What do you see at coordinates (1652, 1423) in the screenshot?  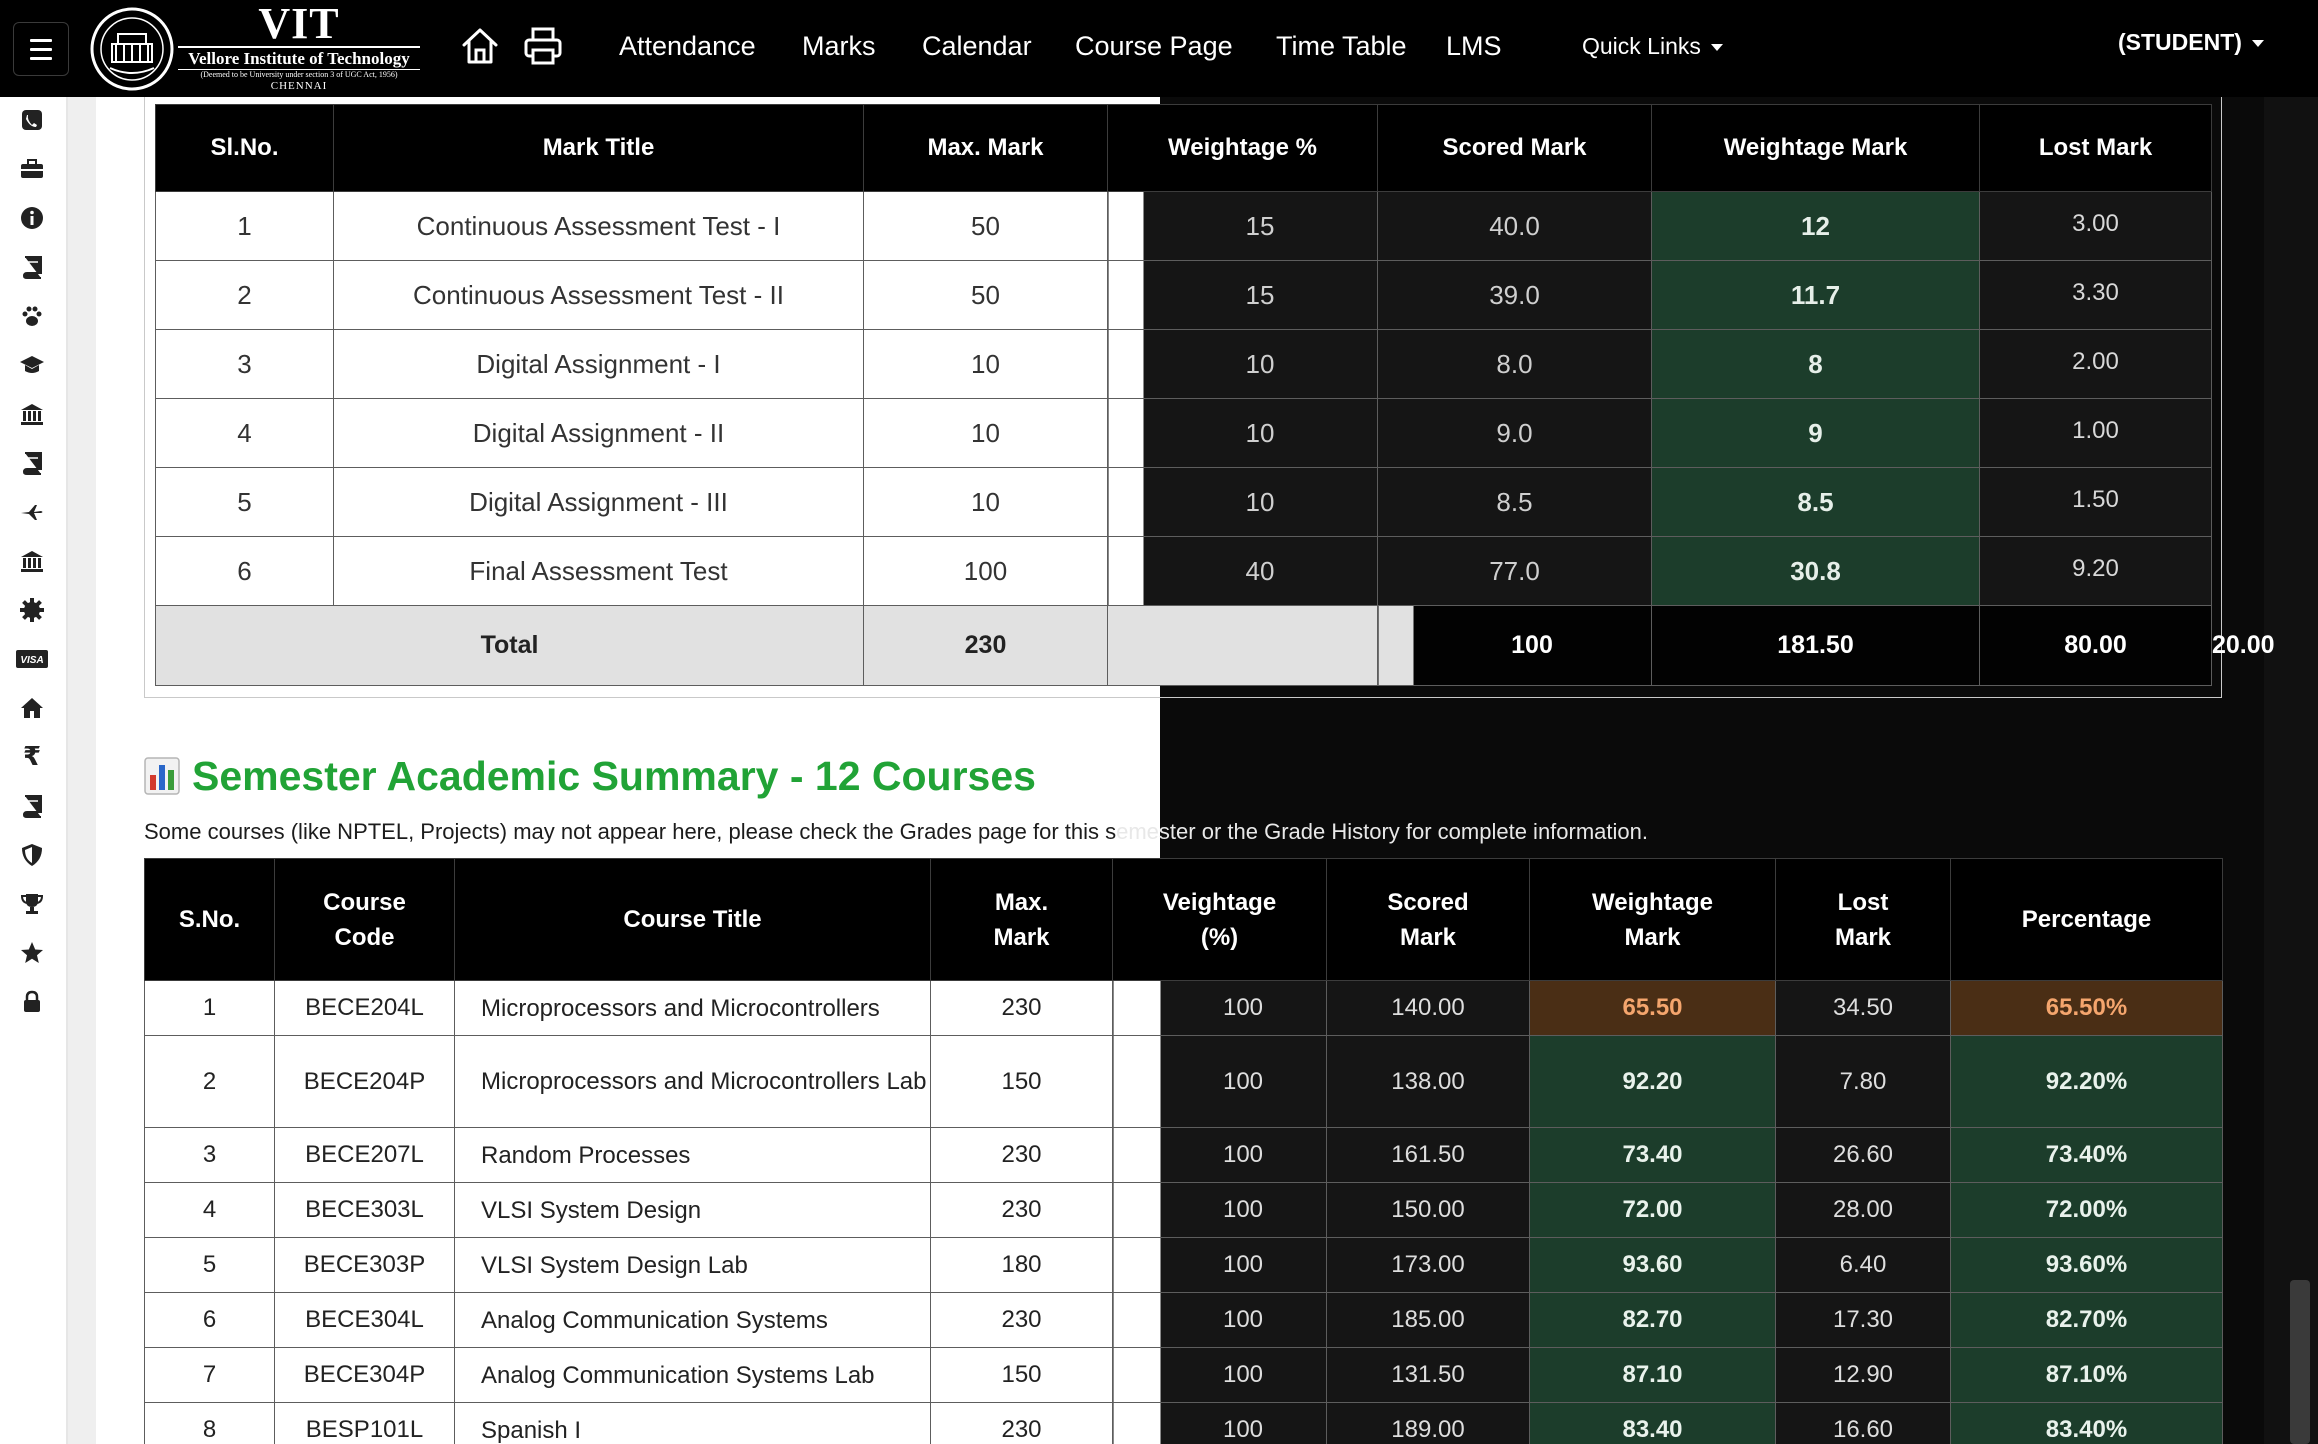 I see `cell-weightage-mark: 83.40` at bounding box center [1652, 1423].